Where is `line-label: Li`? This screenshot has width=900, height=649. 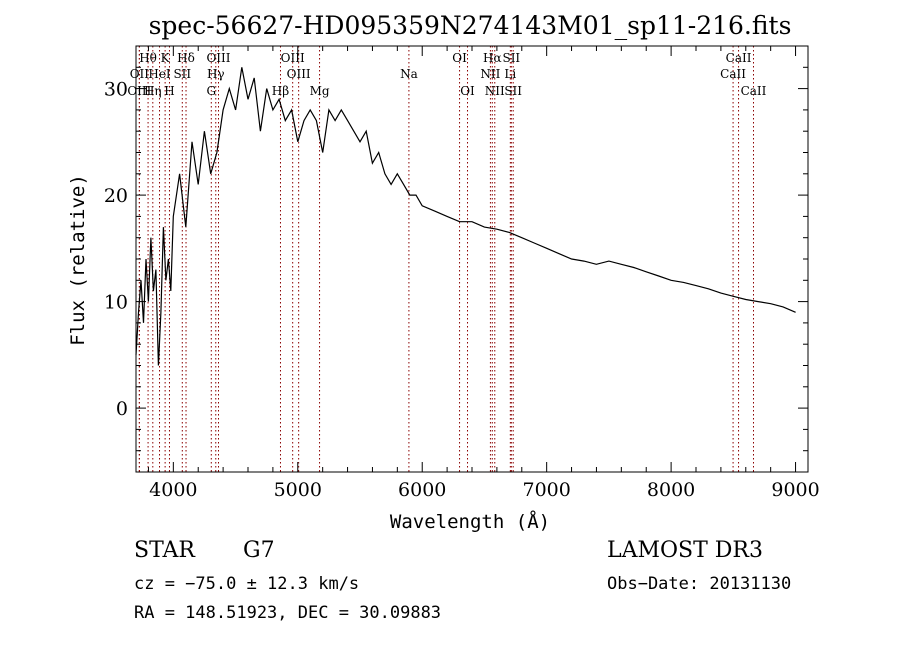
line-label: Li is located at coordinates (510, 74).